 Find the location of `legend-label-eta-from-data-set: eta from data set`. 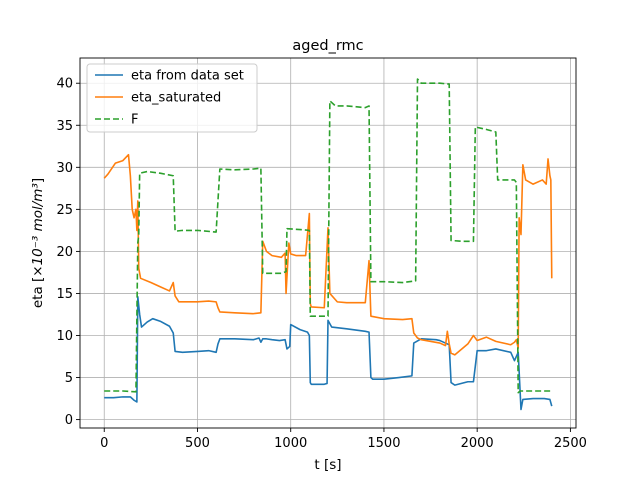

legend-label-eta-from-data-set: eta from data set is located at coordinates (187, 76).